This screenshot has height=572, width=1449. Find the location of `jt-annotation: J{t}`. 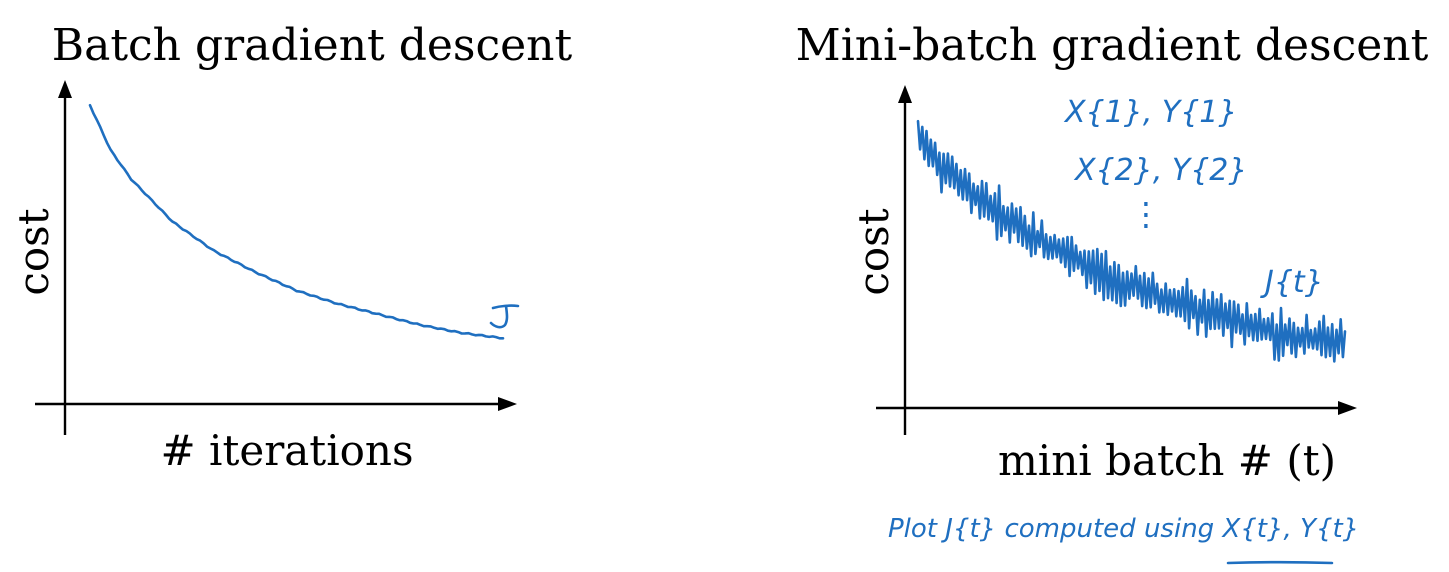

jt-annotation: J{t} is located at coordinates (1292, 282).